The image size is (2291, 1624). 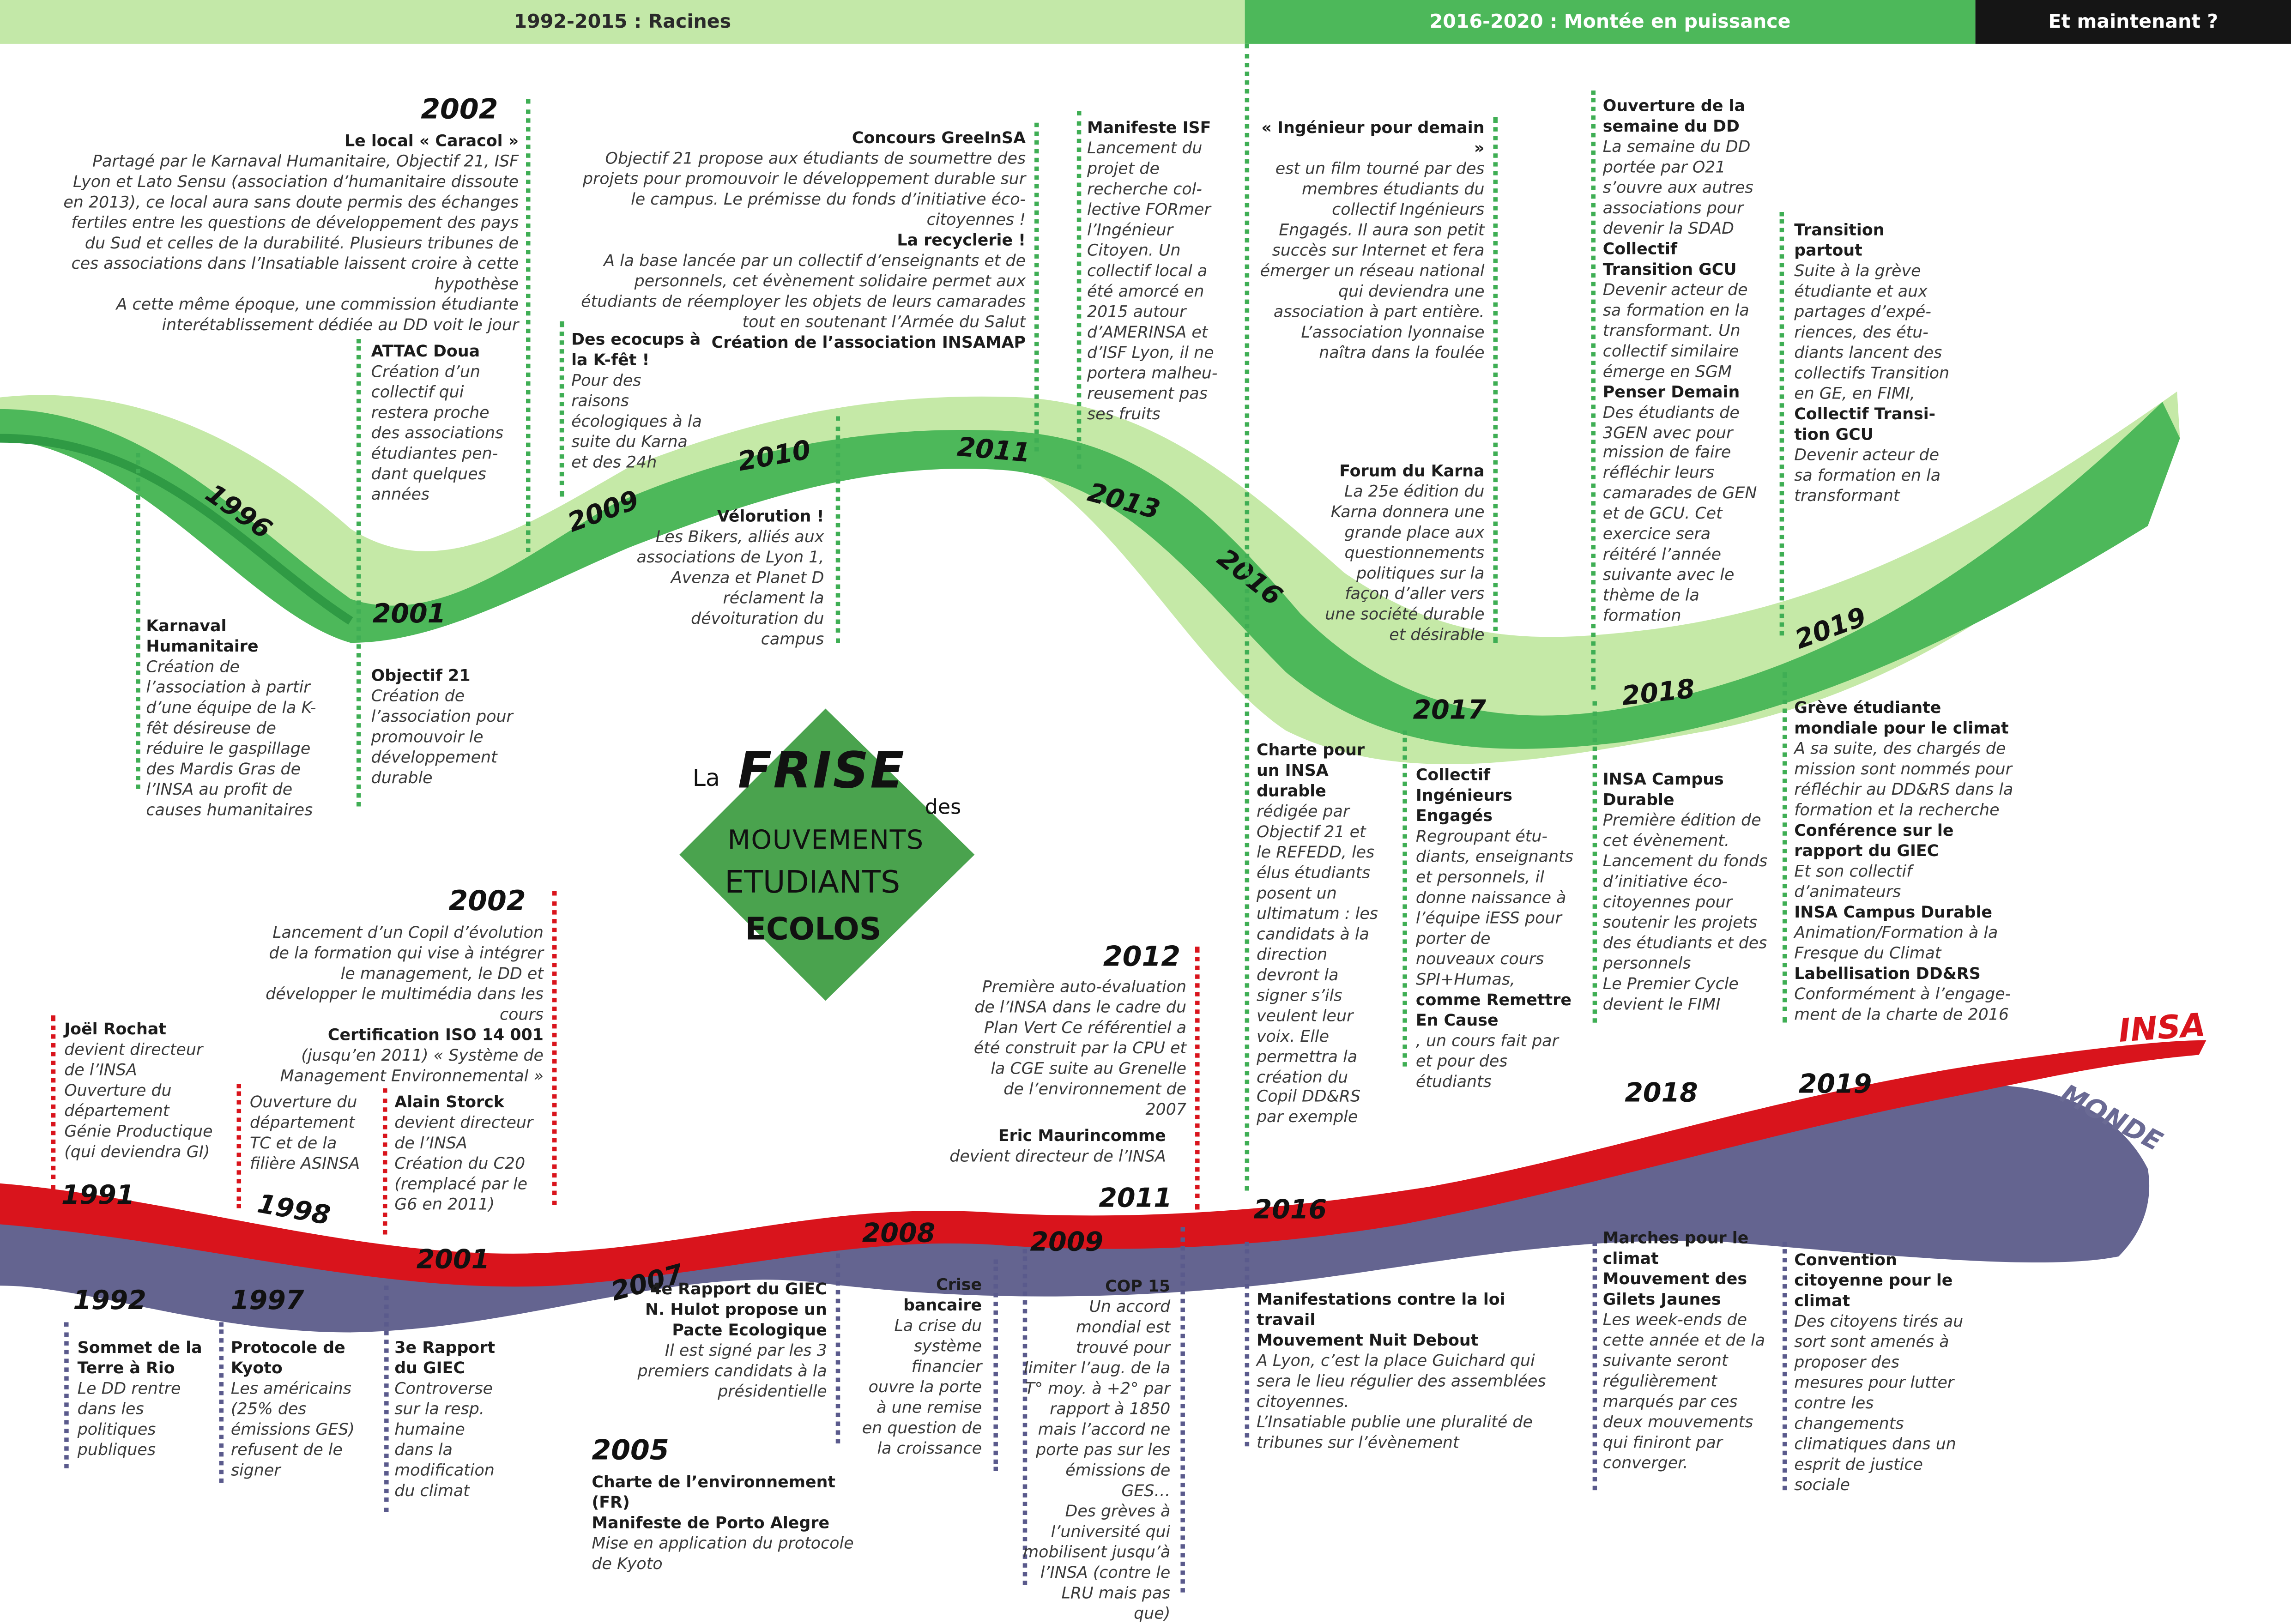 I want to click on logo-etudiants: ETUDIANTS, so click(x=813, y=882).